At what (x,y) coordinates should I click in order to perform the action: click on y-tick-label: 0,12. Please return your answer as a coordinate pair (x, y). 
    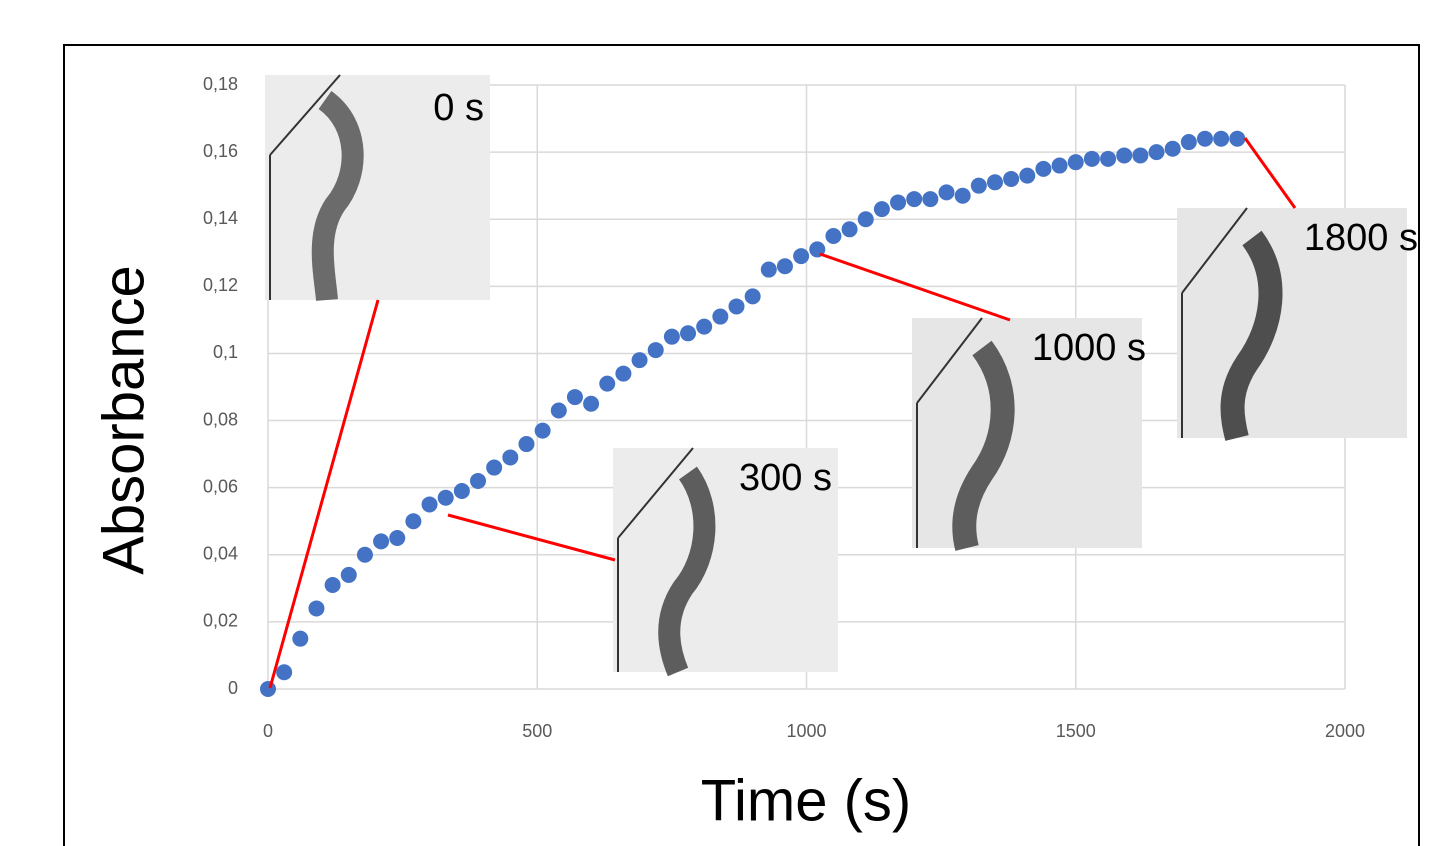
    Looking at the image, I should click on (220, 285).